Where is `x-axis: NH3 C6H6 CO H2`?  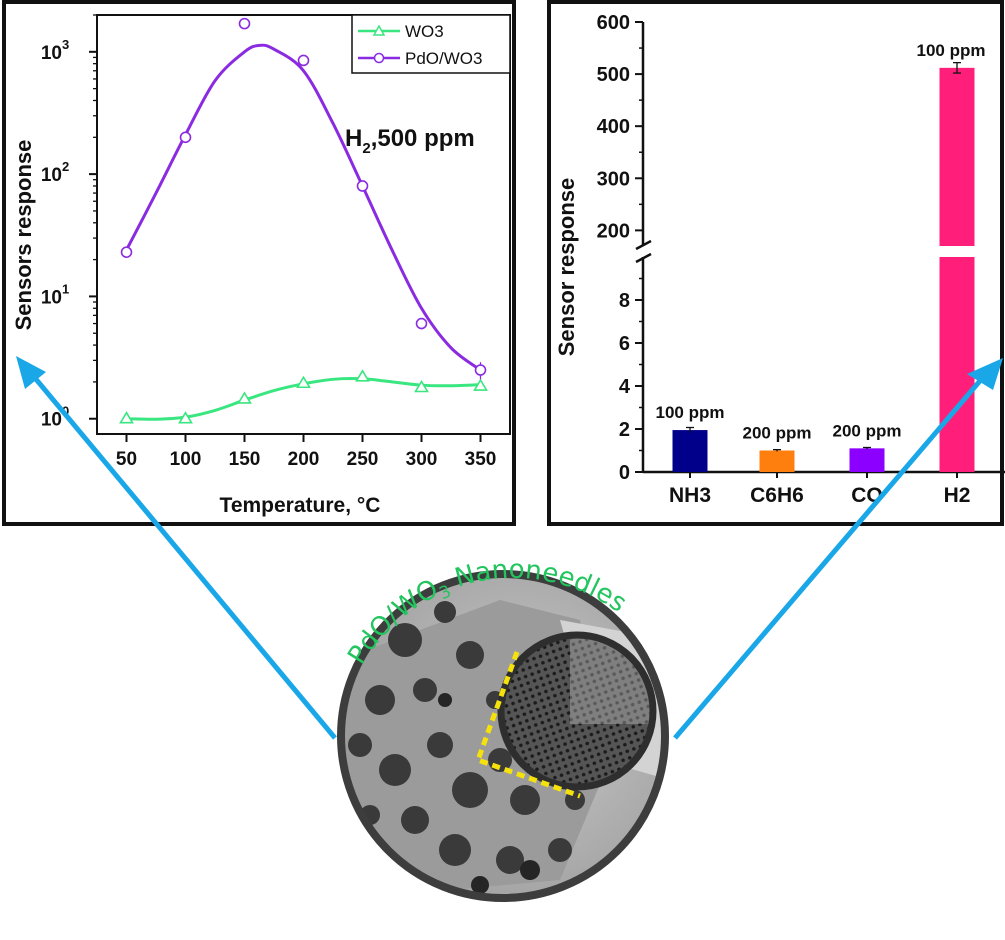 x-axis: NH3 C6H6 CO H2 is located at coordinates (819, 489).